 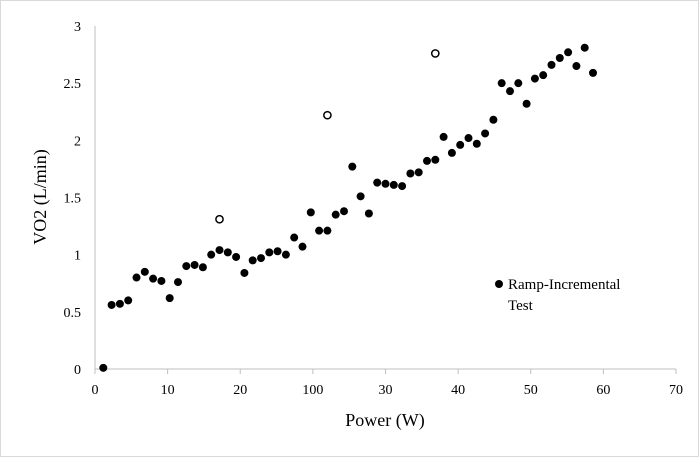 I want to click on legend-label-line1: Ramp-Incremental, so click(x=564, y=285).